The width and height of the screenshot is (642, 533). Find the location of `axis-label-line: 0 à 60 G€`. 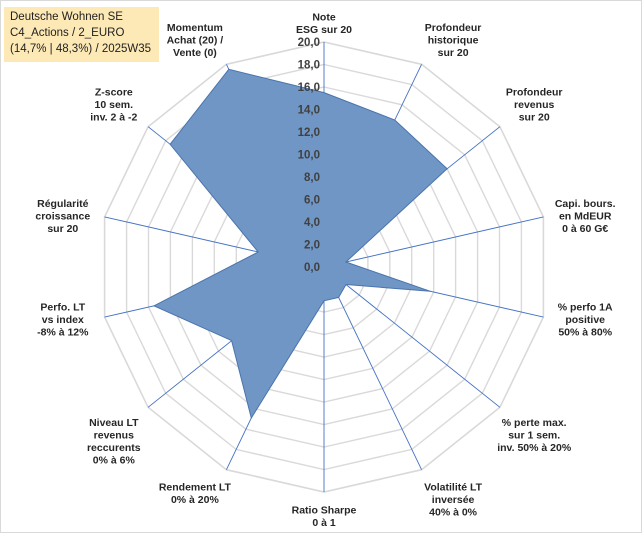

axis-label-line: 0 à 60 G€ is located at coordinates (585, 229).